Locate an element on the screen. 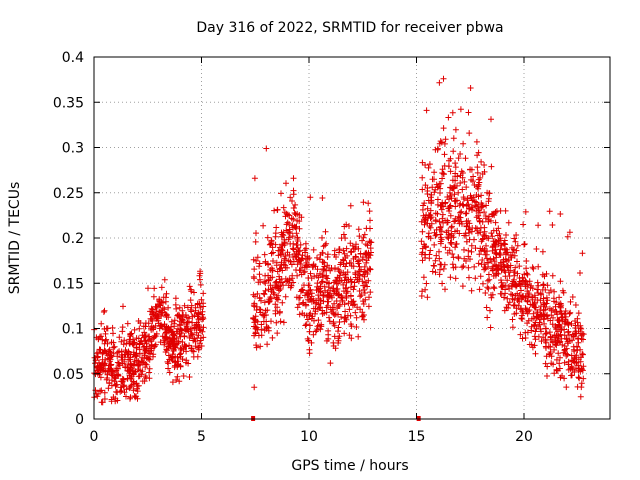 The image size is (640, 480). x-tick-label: 5 is located at coordinates (201, 437).